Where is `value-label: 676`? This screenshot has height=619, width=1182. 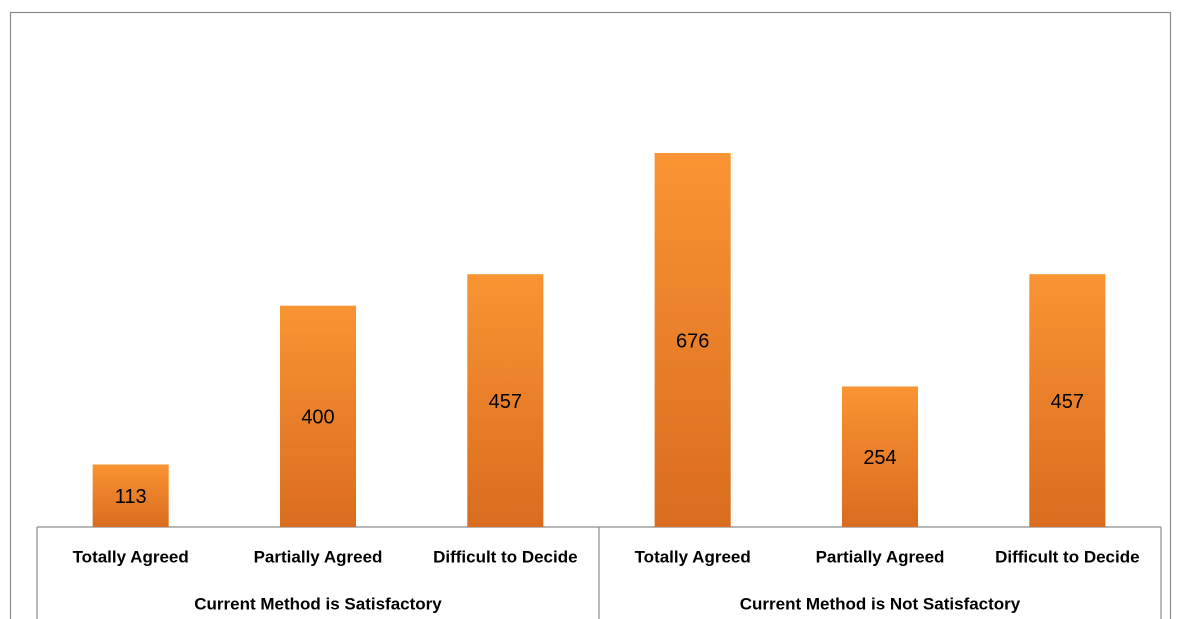
value-label: 676 is located at coordinates (692, 341).